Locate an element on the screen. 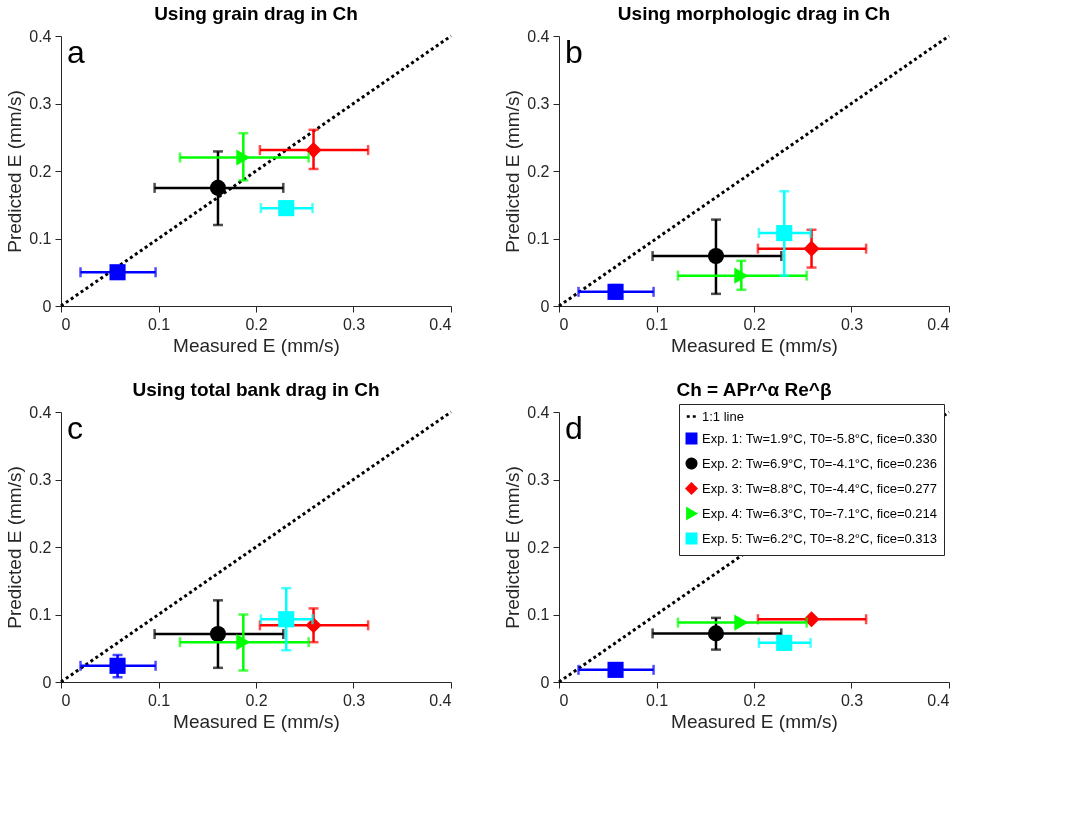  legend-label: Exp. 4: Tw=6.3°C, T0=-7.1°C, fice=0.214 is located at coordinates (820, 513).